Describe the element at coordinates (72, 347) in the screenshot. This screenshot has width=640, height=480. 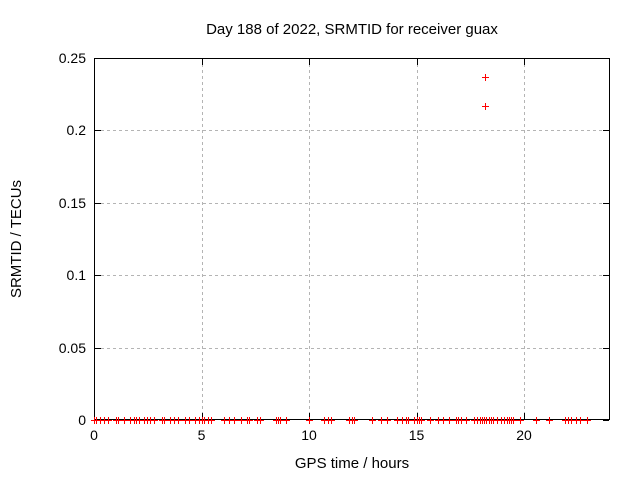
I see `y-tick-label: 0.05` at that location.